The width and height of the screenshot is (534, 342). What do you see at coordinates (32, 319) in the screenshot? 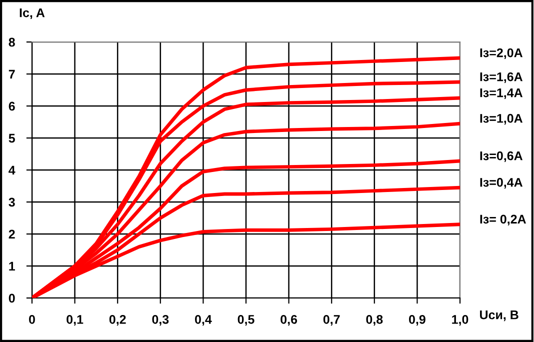
I see `x-tick-label: 0` at bounding box center [32, 319].